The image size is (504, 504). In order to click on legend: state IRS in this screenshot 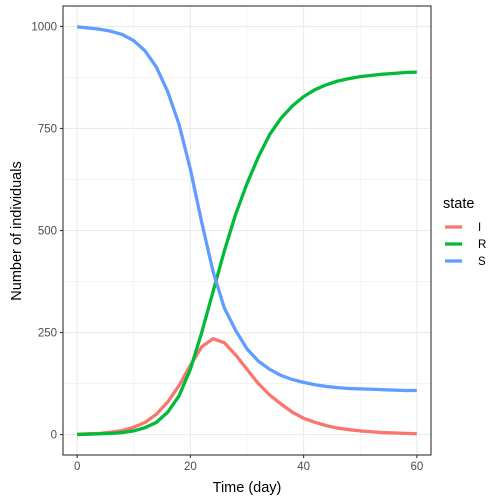, I will do `click(464, 232)`.